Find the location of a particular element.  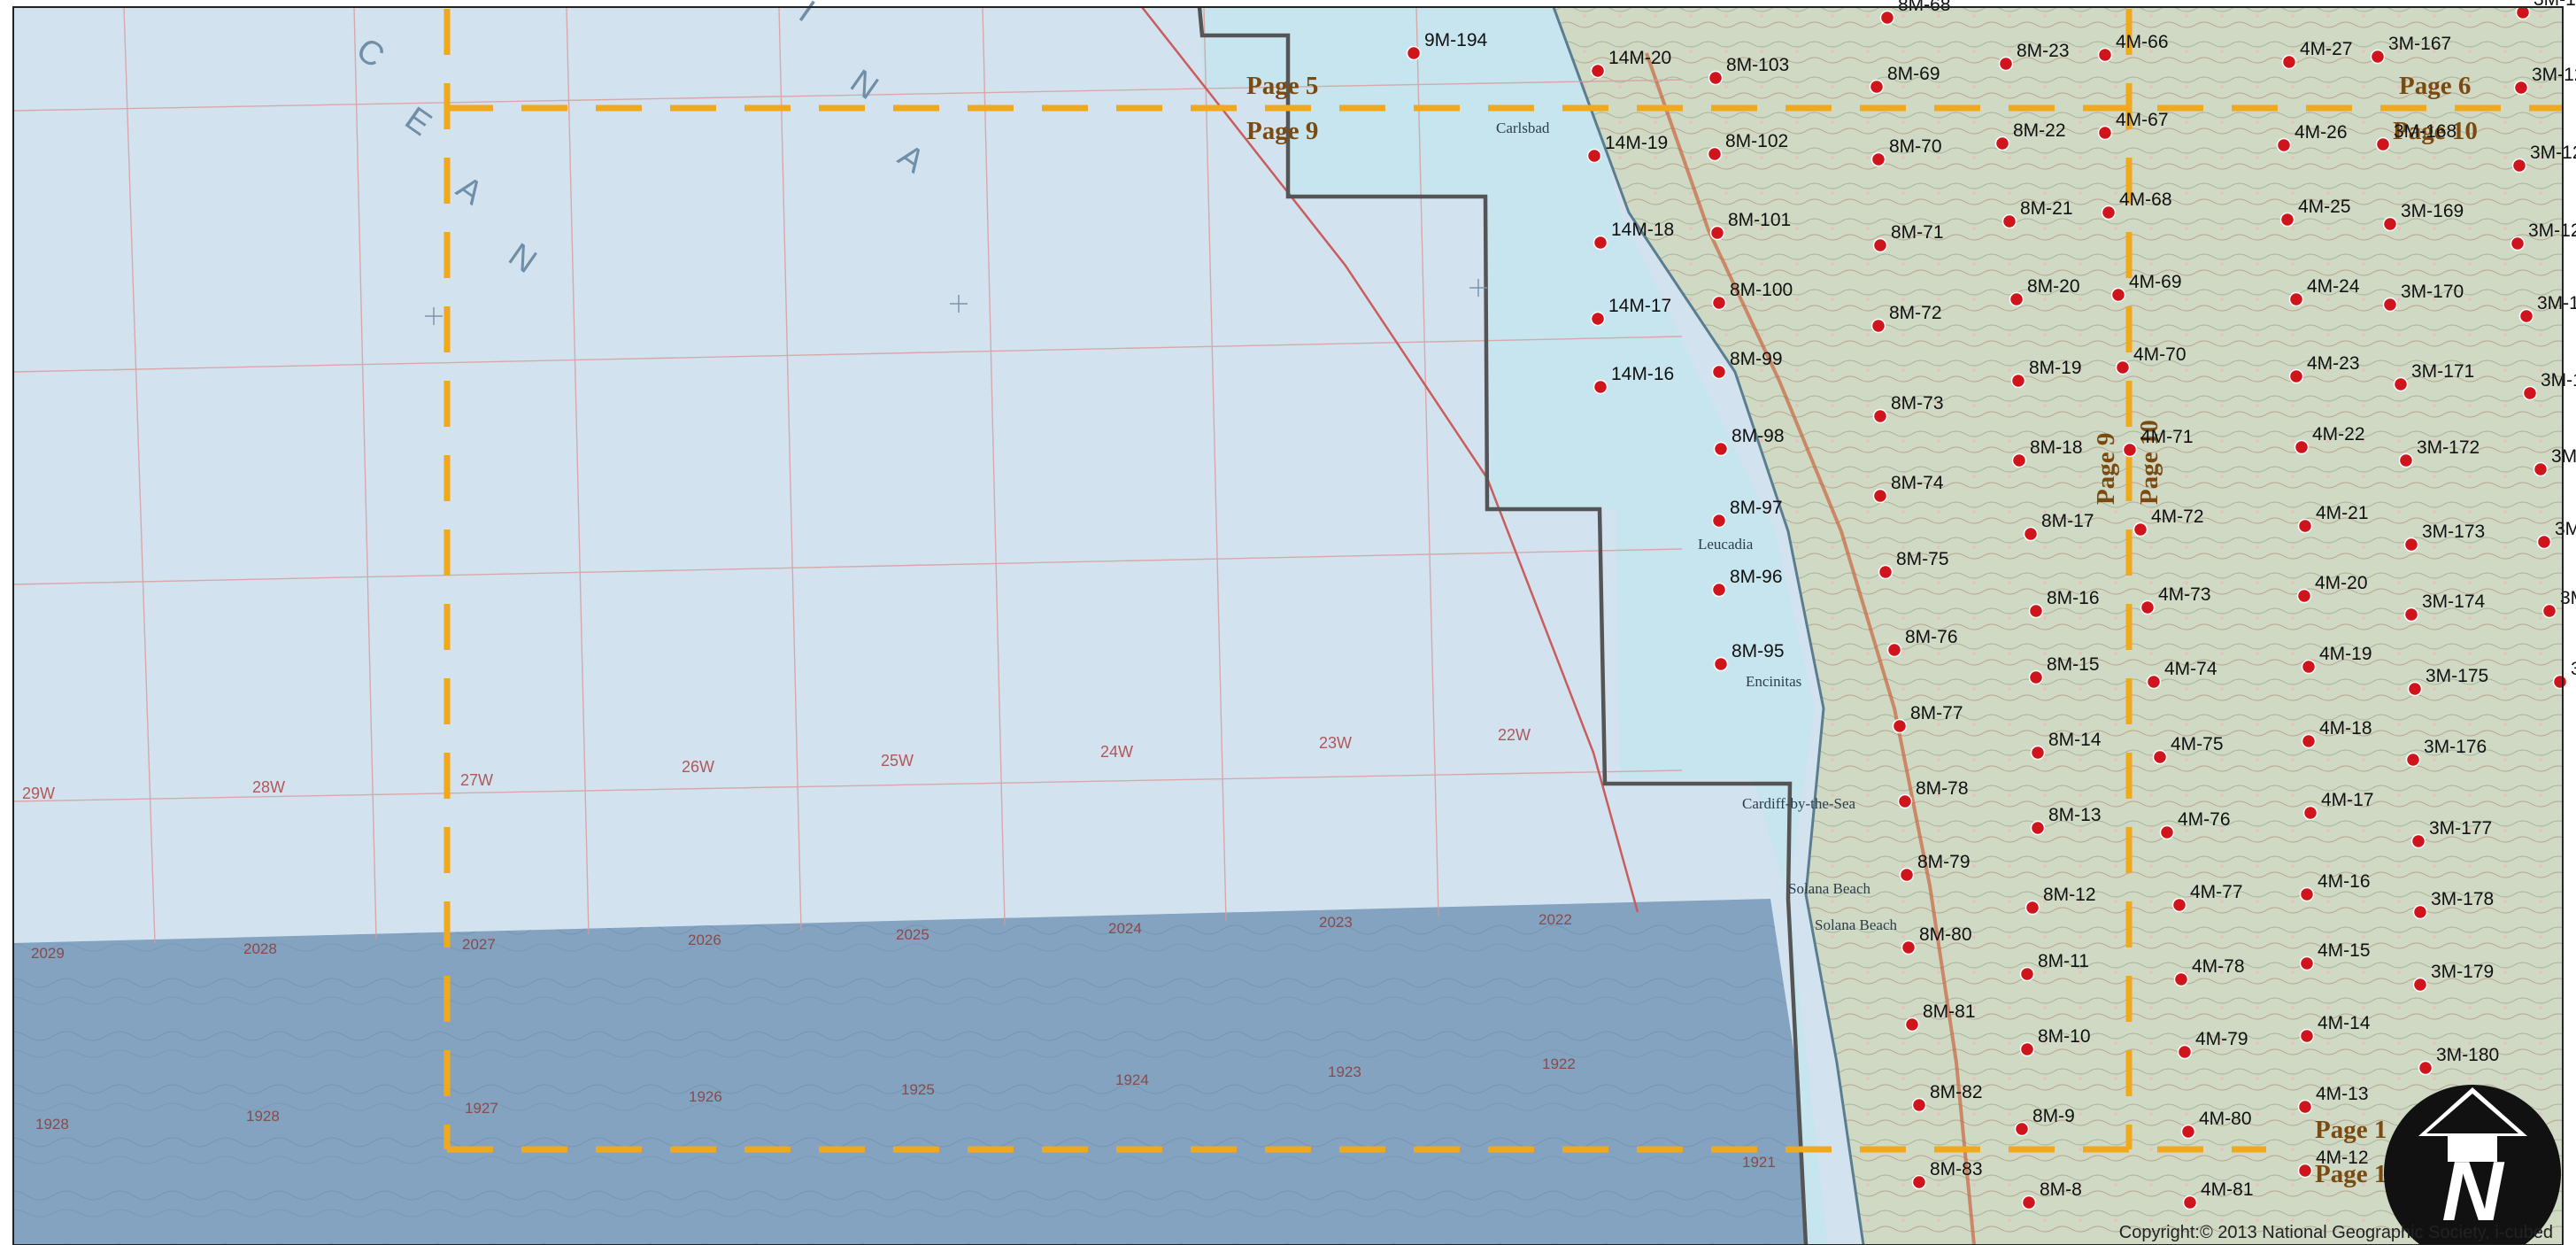

north-arrow: N is located at coordinates (2472, 1165).